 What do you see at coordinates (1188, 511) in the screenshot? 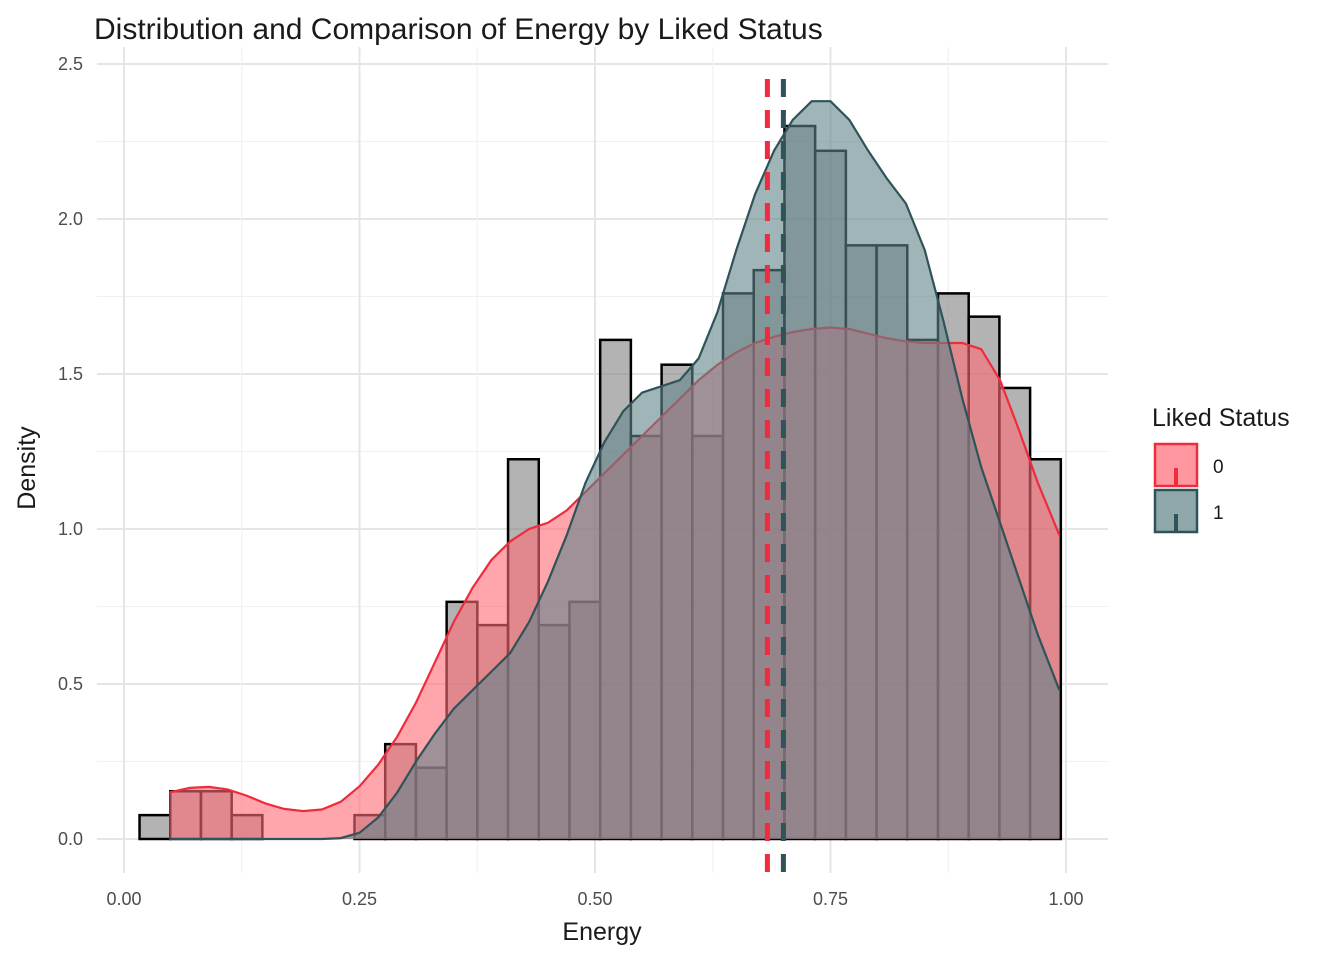
I see `legend-item-1: 1` at bounding box center [1188, 511].